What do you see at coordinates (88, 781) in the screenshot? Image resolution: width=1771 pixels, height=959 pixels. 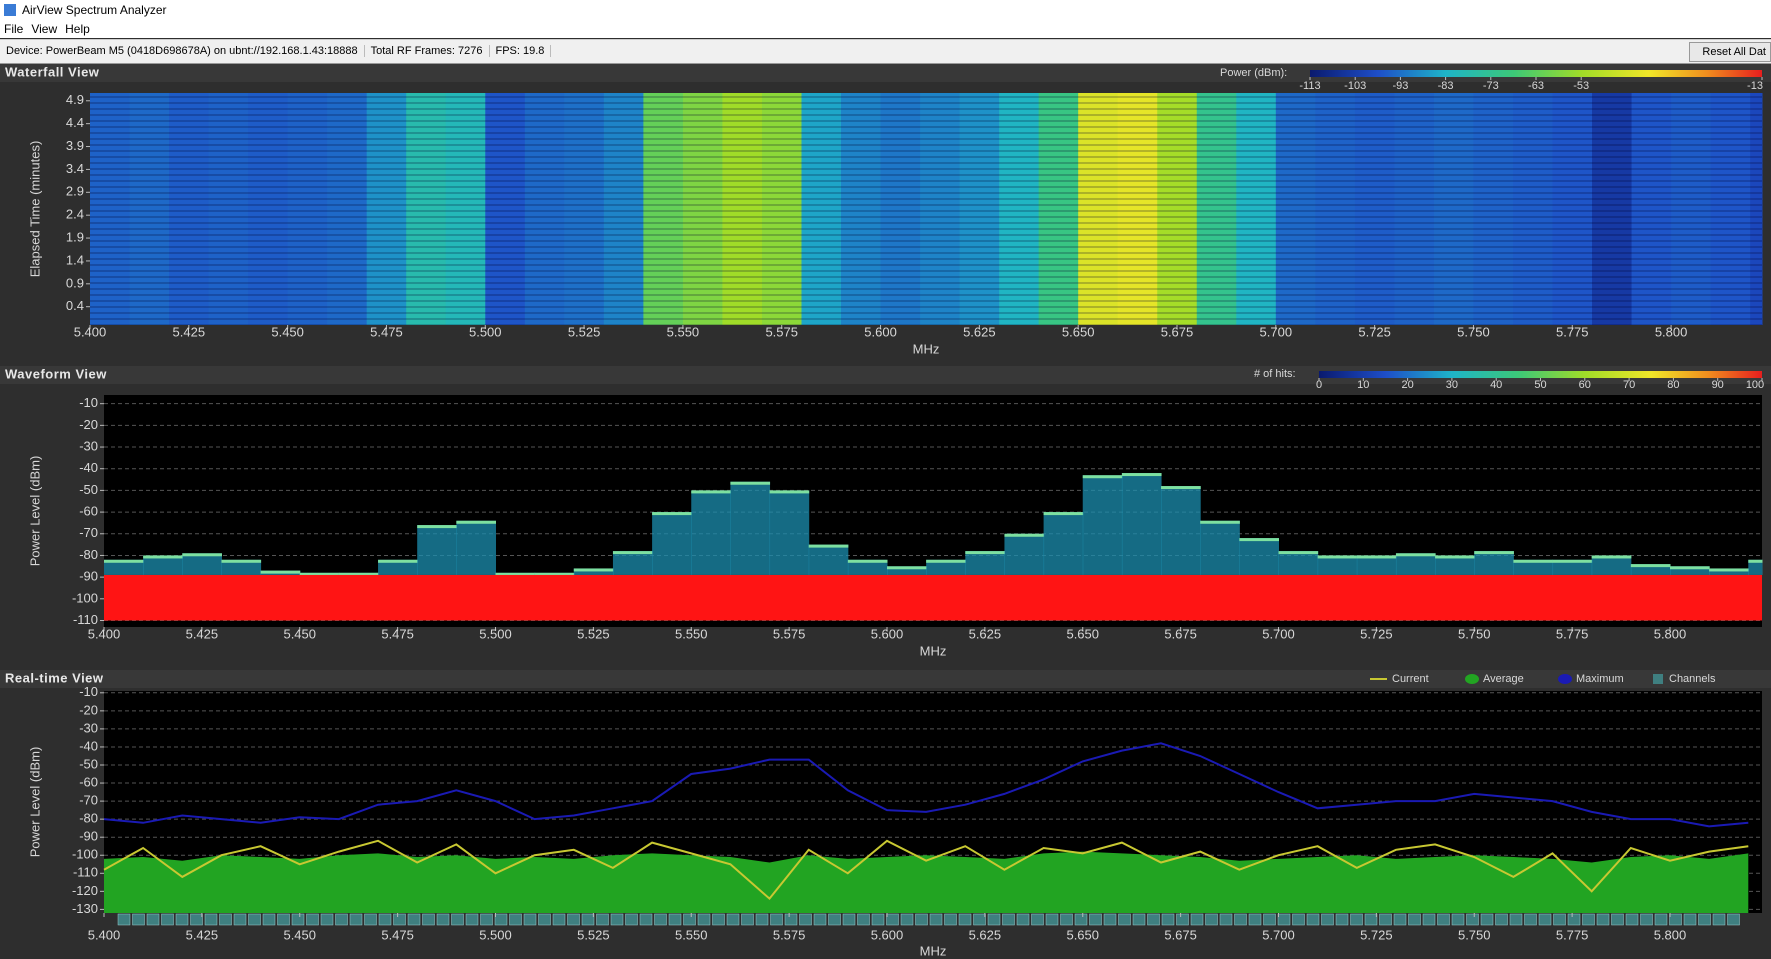 I see `y-tick-label: -60` at bounding box center [88, 781].